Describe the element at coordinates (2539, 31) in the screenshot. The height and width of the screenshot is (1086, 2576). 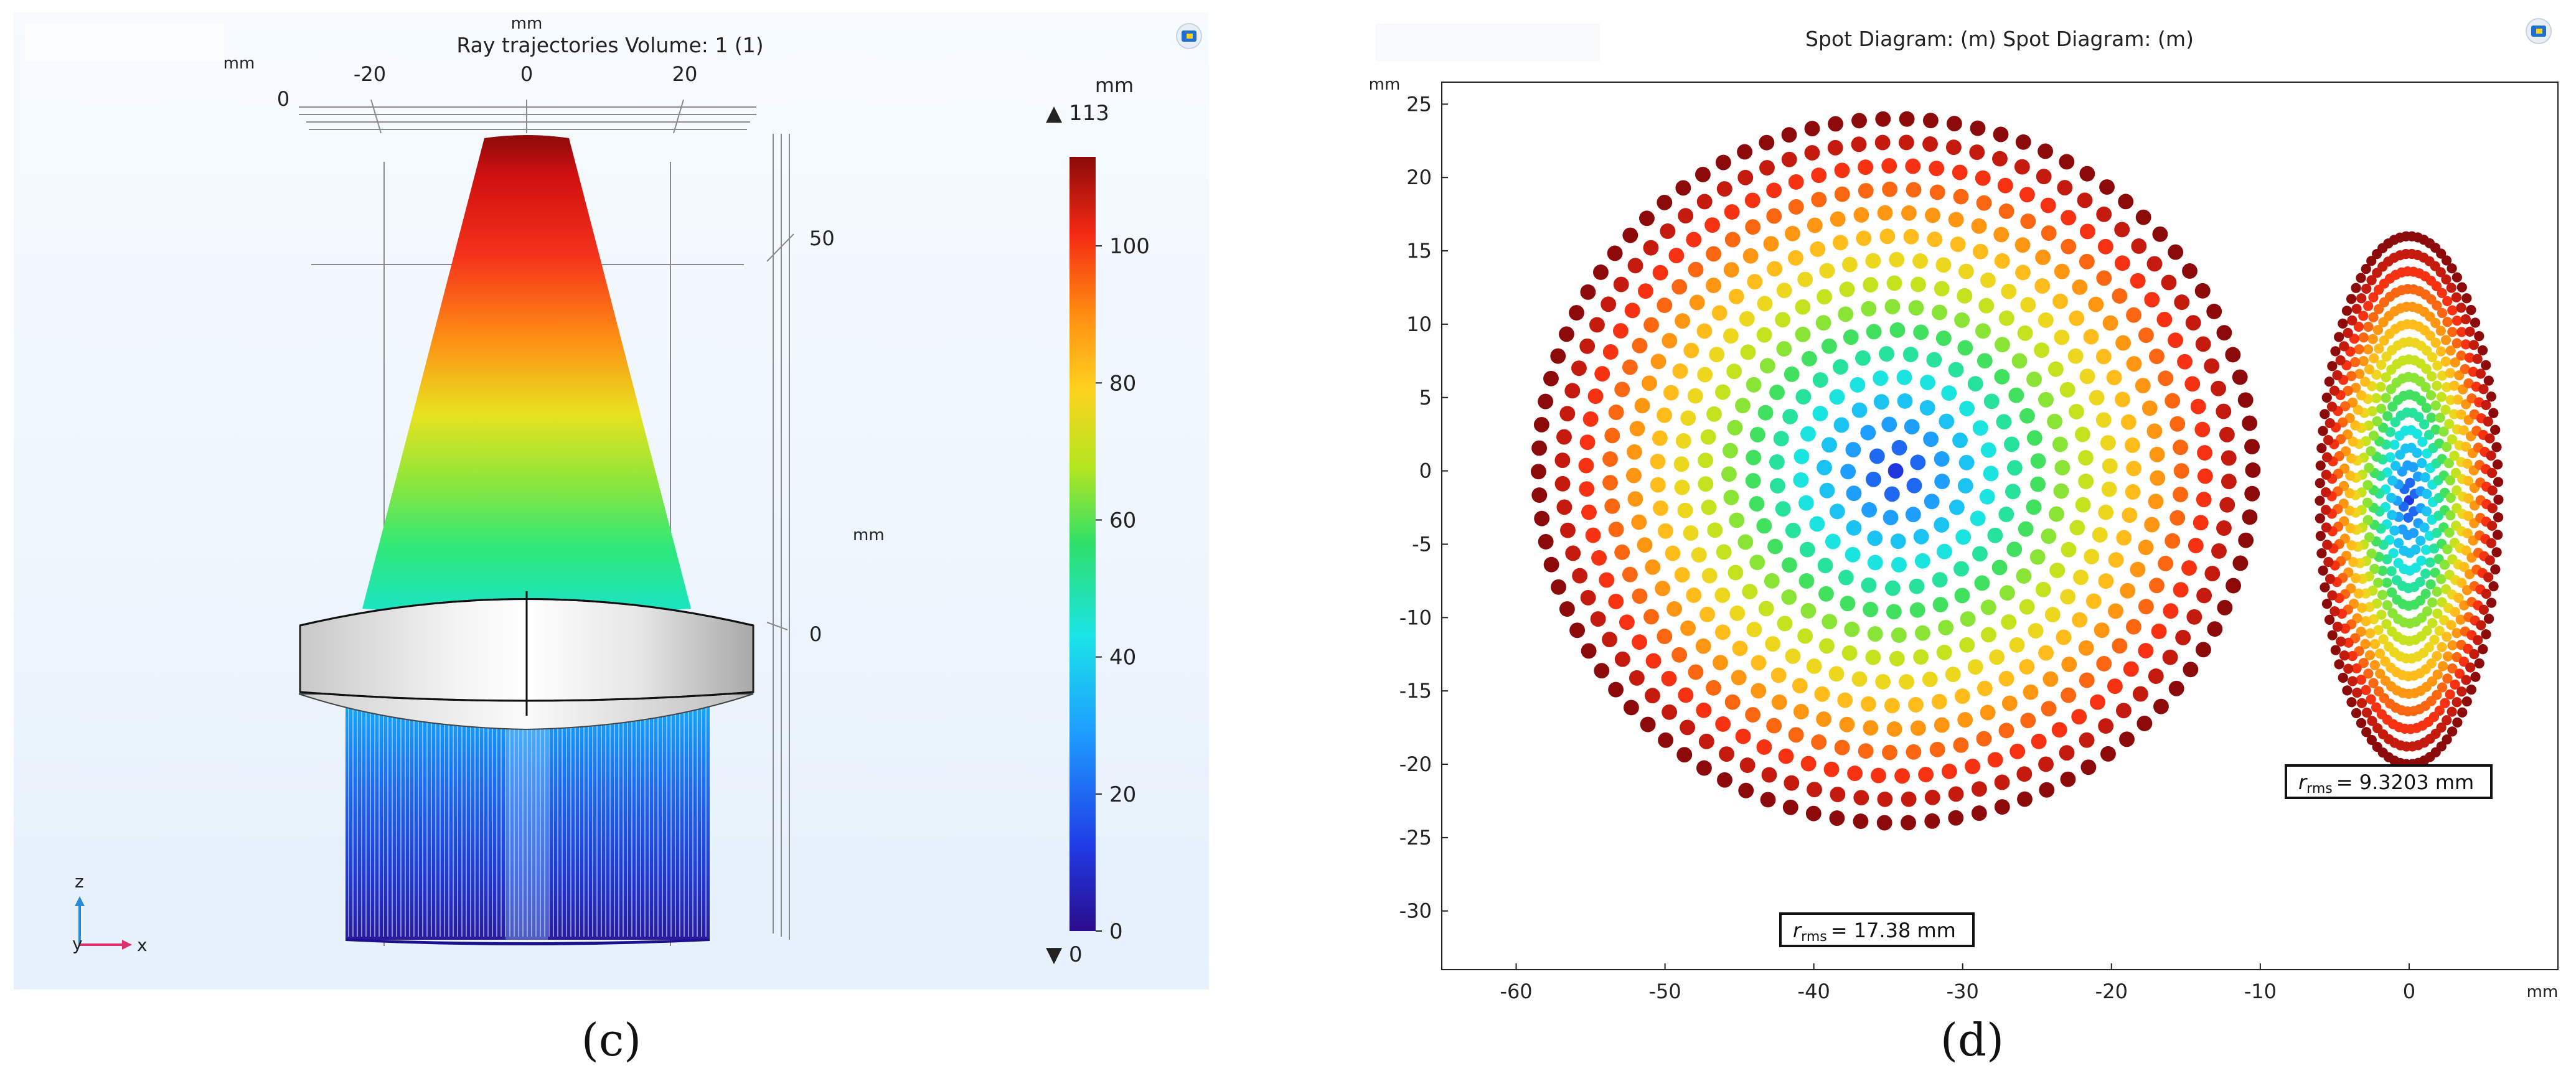
I see `comsol-logo-icon-right` at that location.